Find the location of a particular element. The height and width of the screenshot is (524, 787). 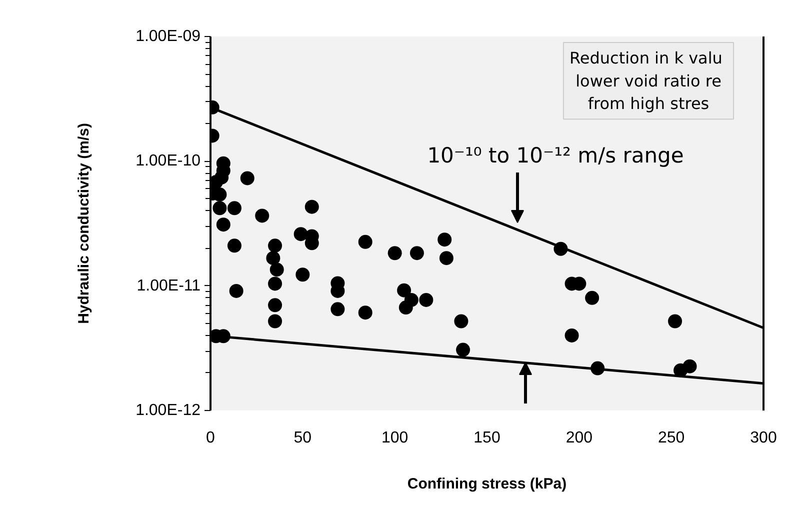

x-tick-label: 0 is located at coordinates (211, 438).